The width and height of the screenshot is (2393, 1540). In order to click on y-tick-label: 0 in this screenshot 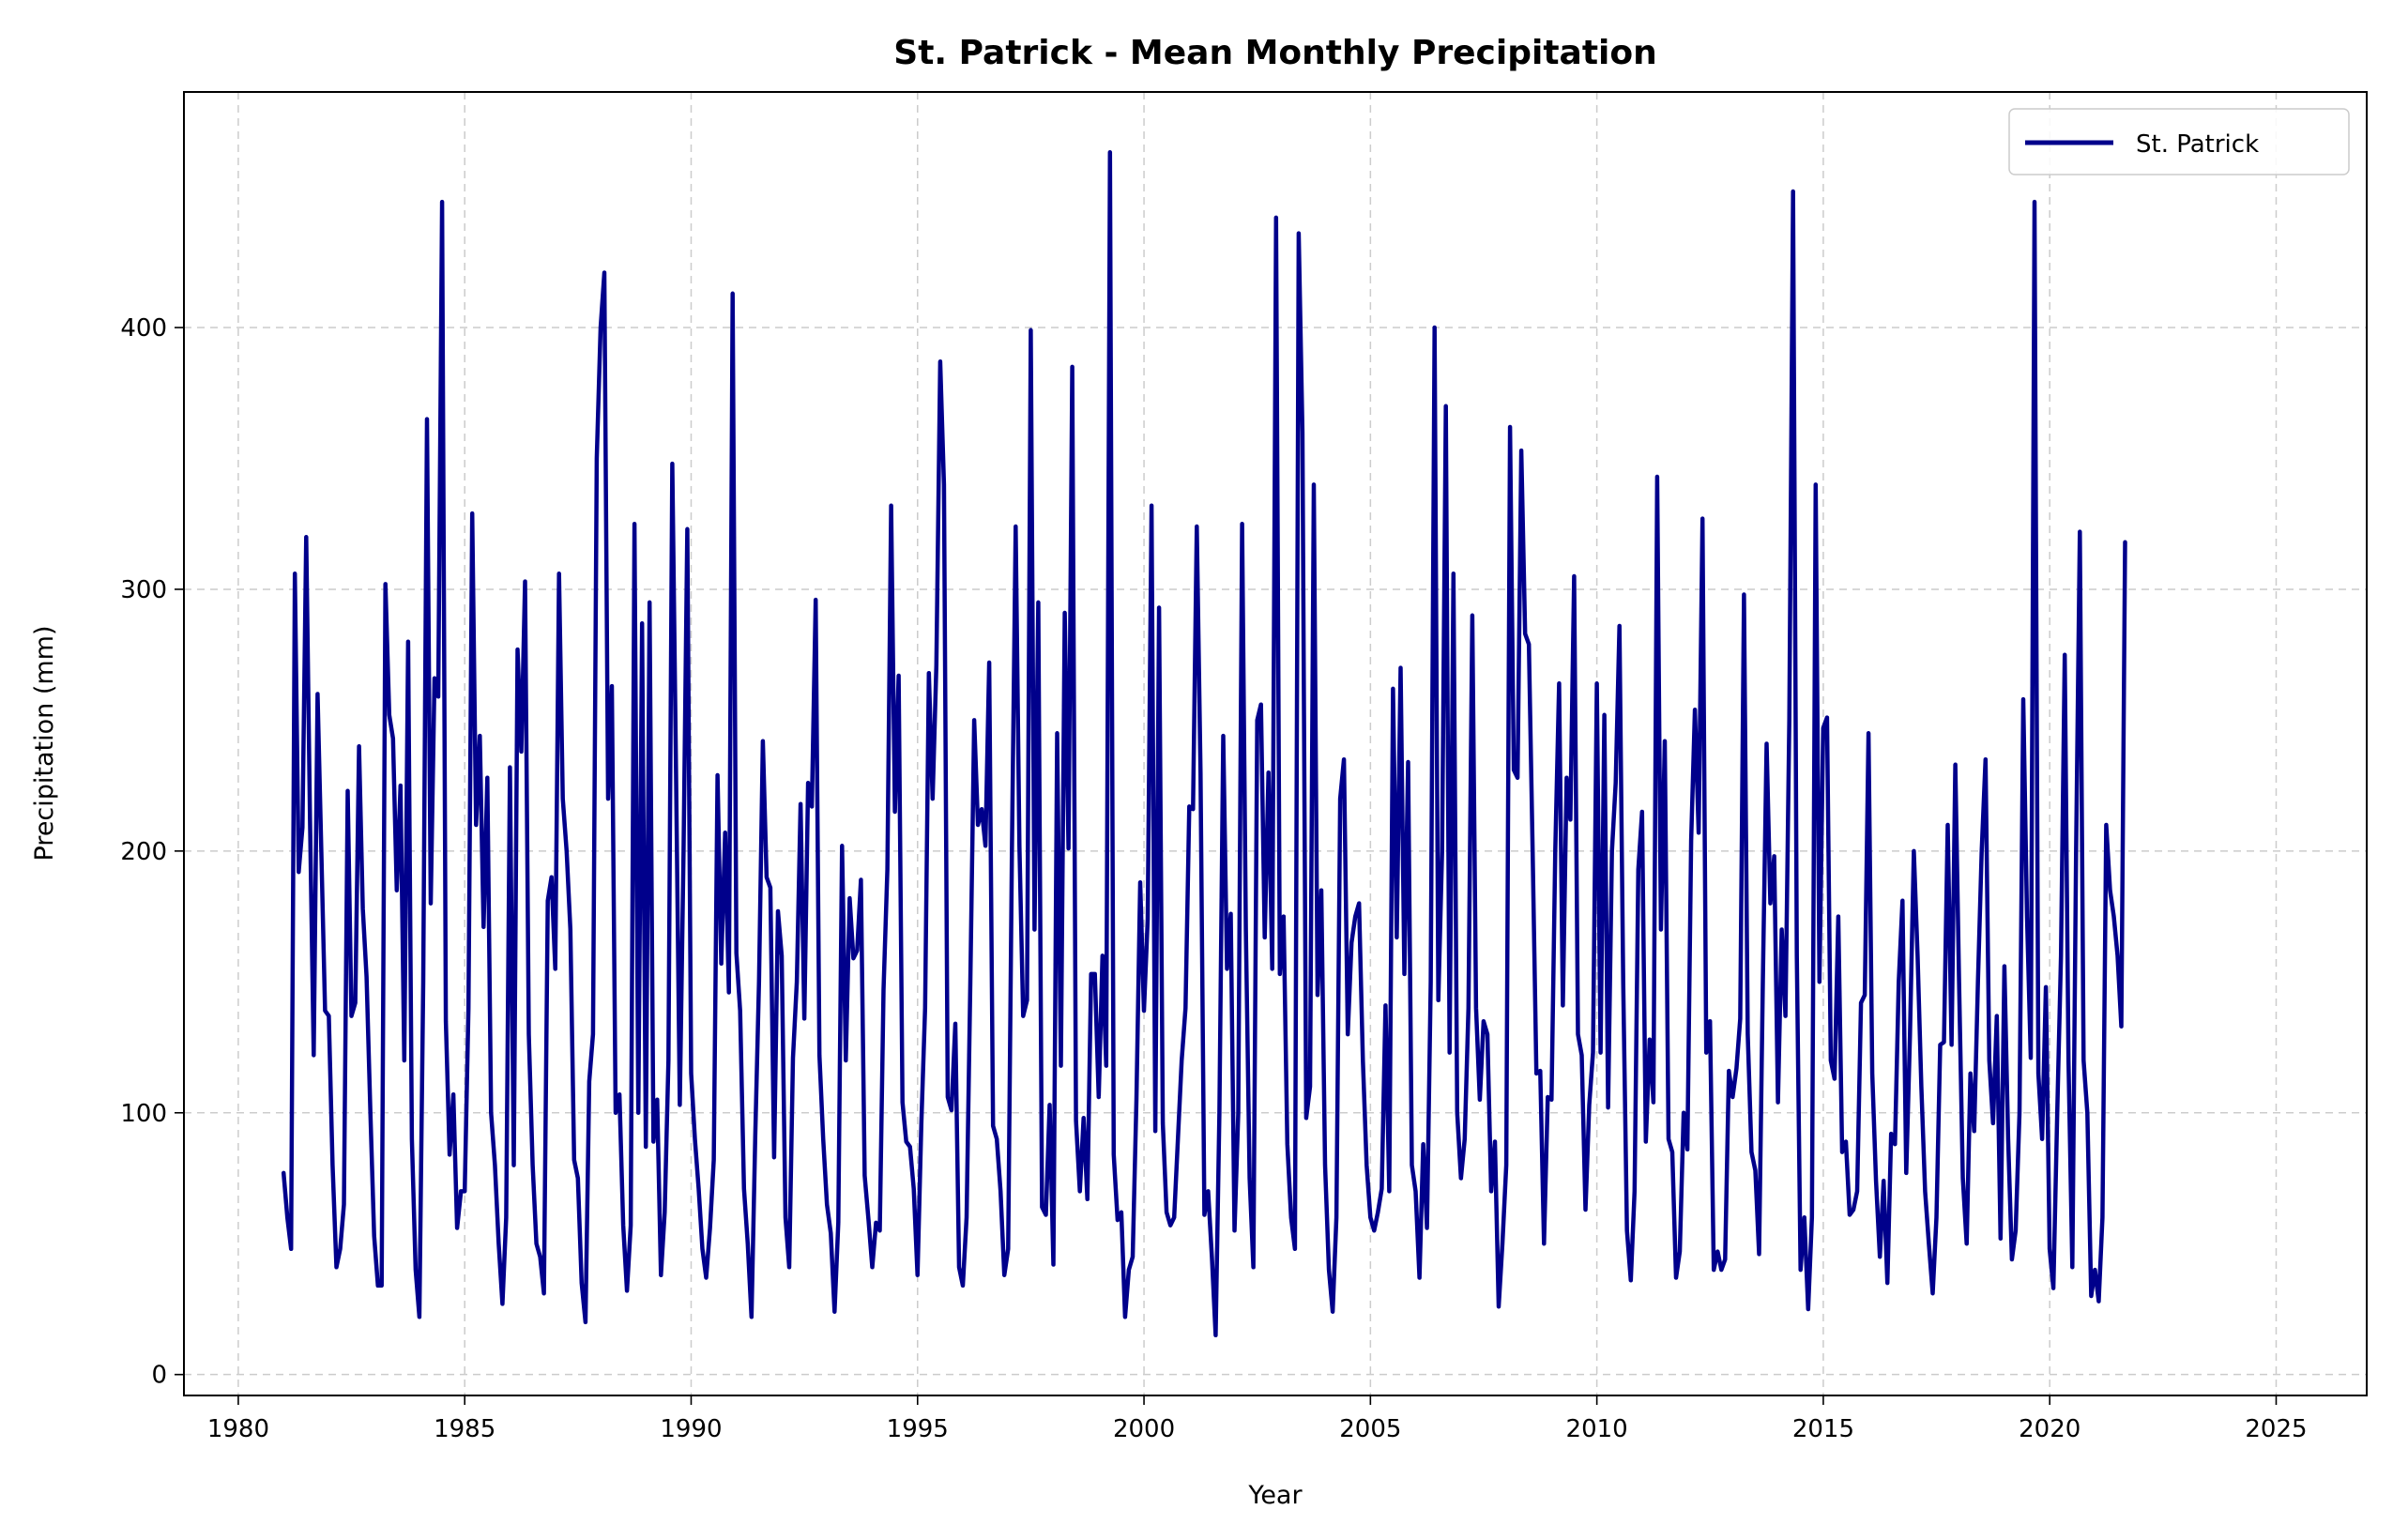, I will do `click(159, 1376)`.